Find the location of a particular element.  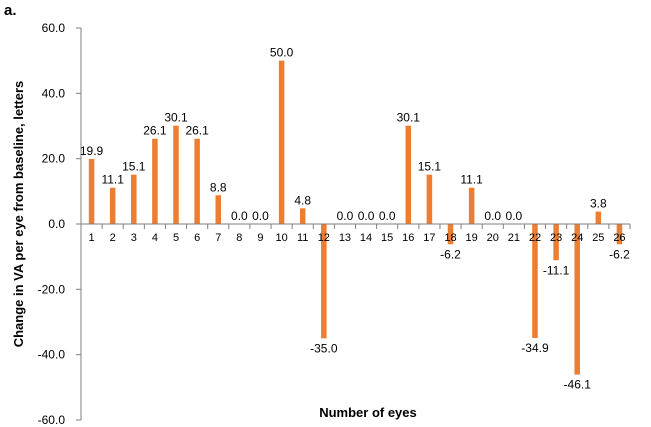

x-tick-label: 10 is located at coordinates (281, 238).